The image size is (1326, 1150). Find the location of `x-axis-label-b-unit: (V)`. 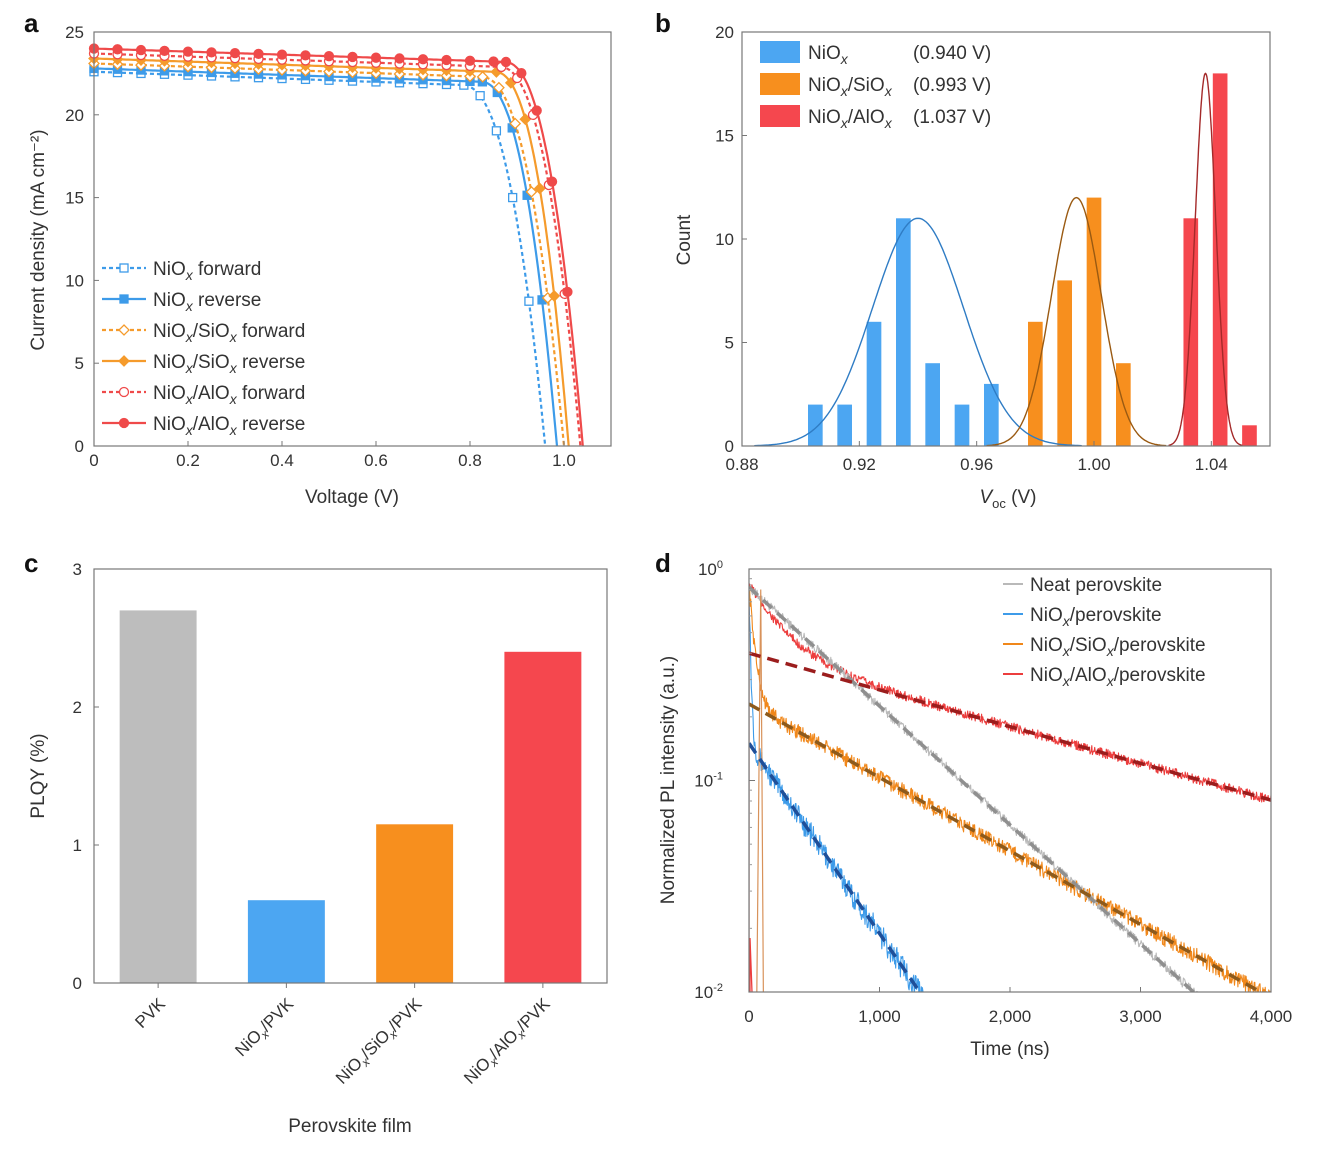

x-axis-label-b-unit: (V) is located at coordinates (1021, 497).